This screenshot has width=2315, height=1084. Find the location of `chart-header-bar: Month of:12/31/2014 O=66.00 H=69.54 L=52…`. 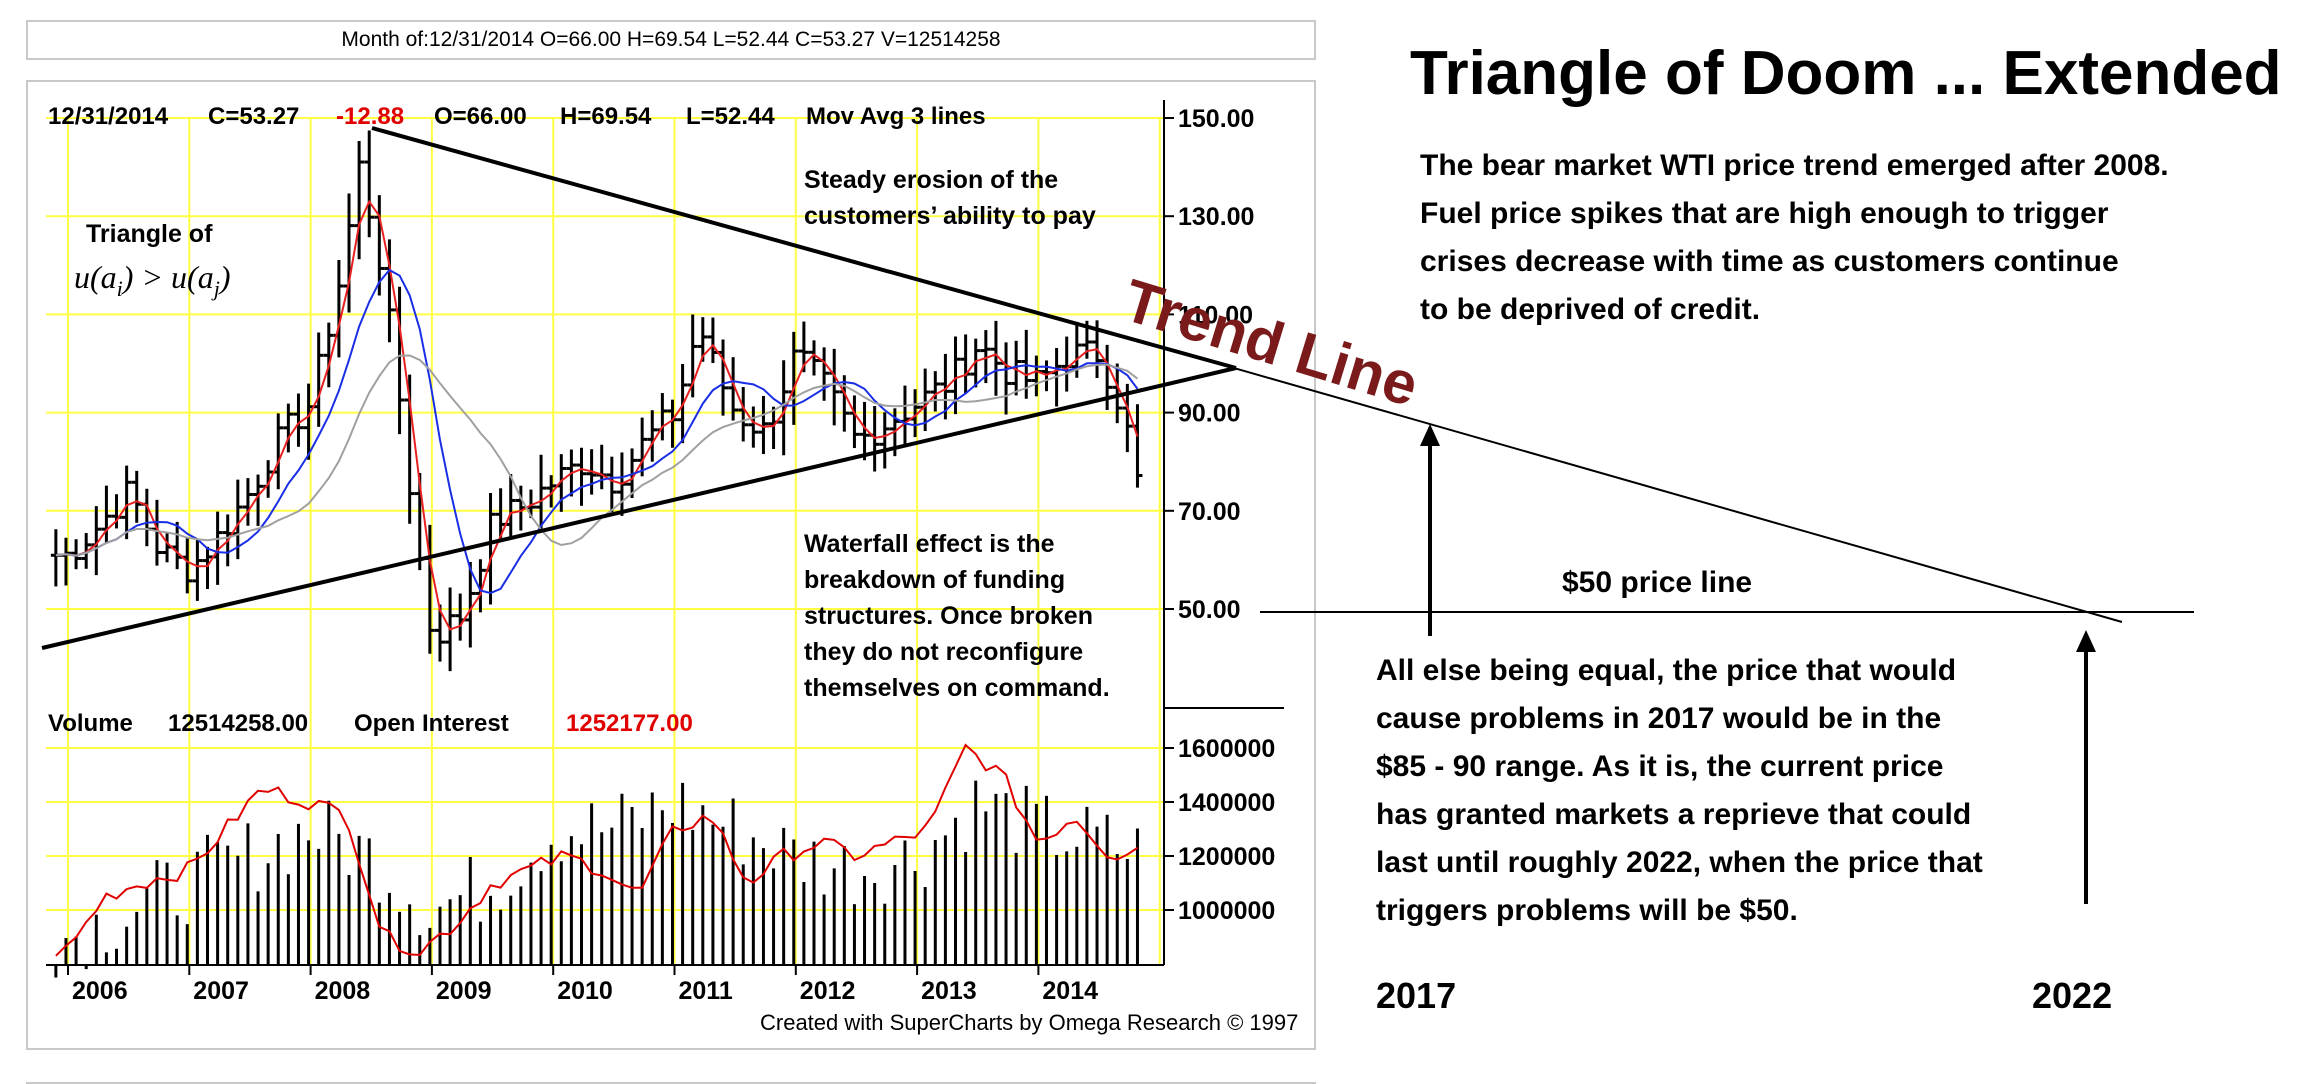

chart-header-bar: Month of:12/31/2014 O=66.00 H=69.54 L=52… is located at coordinates (671, 40).